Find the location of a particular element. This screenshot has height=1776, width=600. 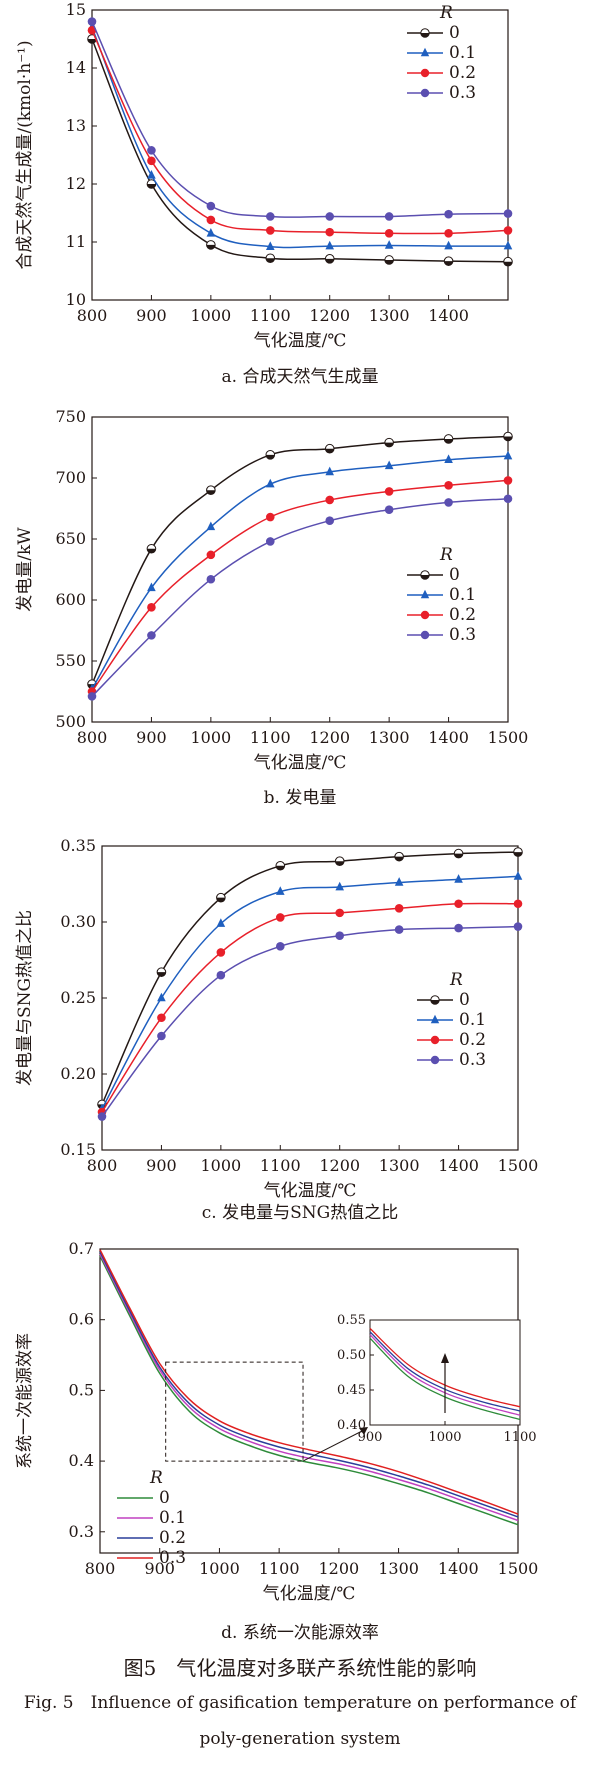

y-tick-label: 0.6 is located at coordinates (81, 1319).